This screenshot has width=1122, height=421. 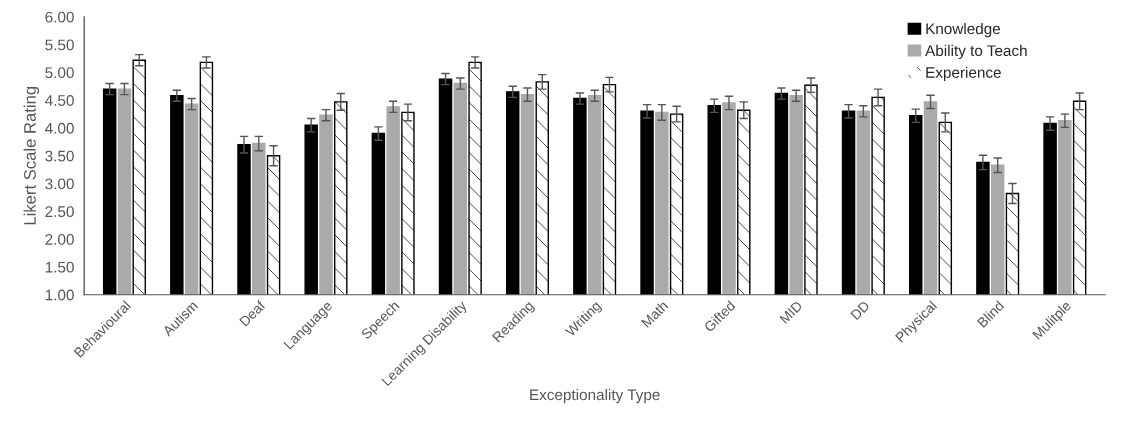 I want to click on y-tick-label: 4.50, so click(x=59, y=100).